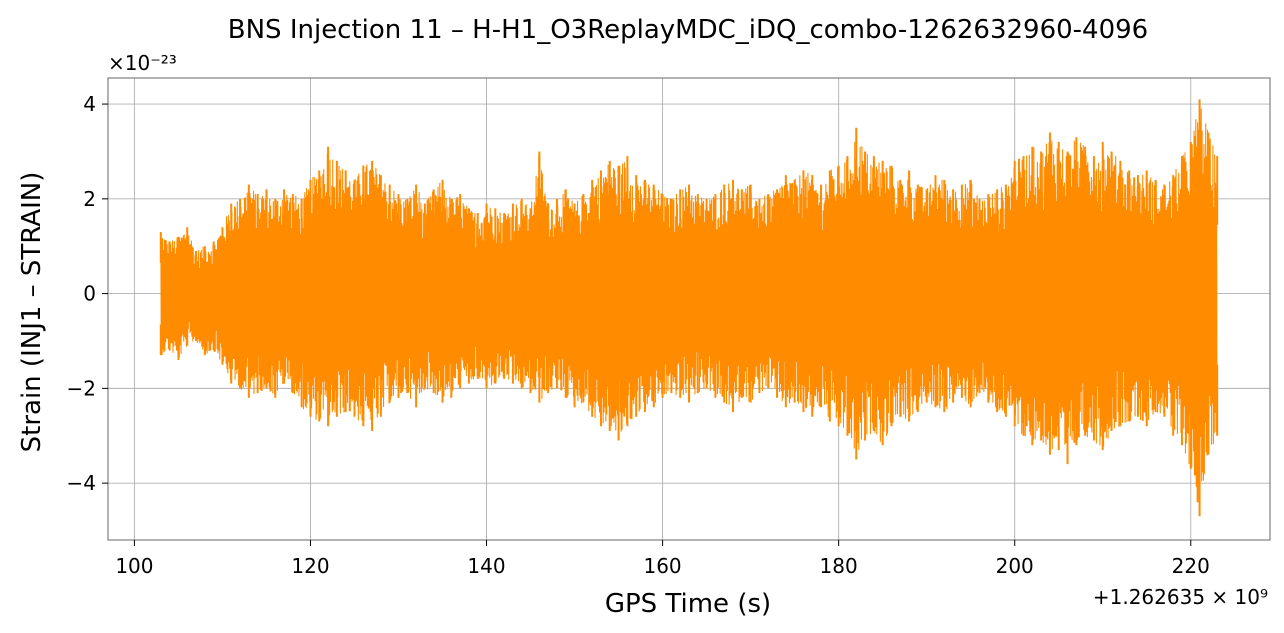  Describe the element at coordinates (89, 199) in the screenshot. I see `y-tick-label: 2` at that location.